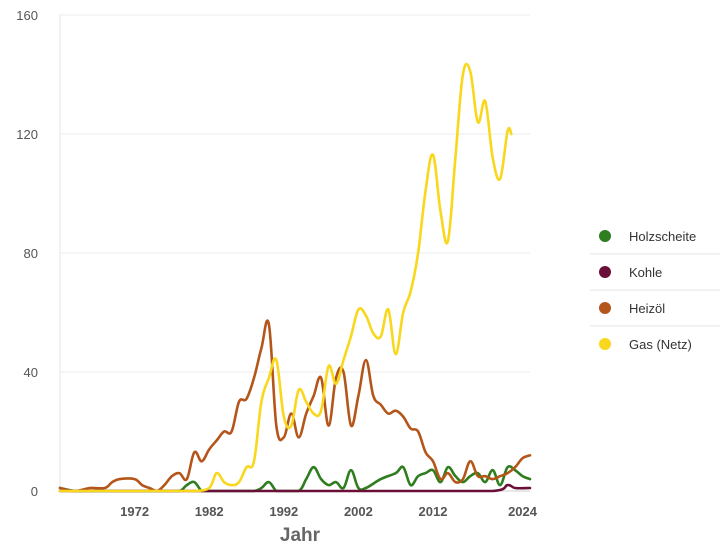 This screenshot has width=720, height=548. What do you see at coordinates (523, 511) in the screenshot?
I see `x-tick-label: 2024` at bounding box center [523, 511].